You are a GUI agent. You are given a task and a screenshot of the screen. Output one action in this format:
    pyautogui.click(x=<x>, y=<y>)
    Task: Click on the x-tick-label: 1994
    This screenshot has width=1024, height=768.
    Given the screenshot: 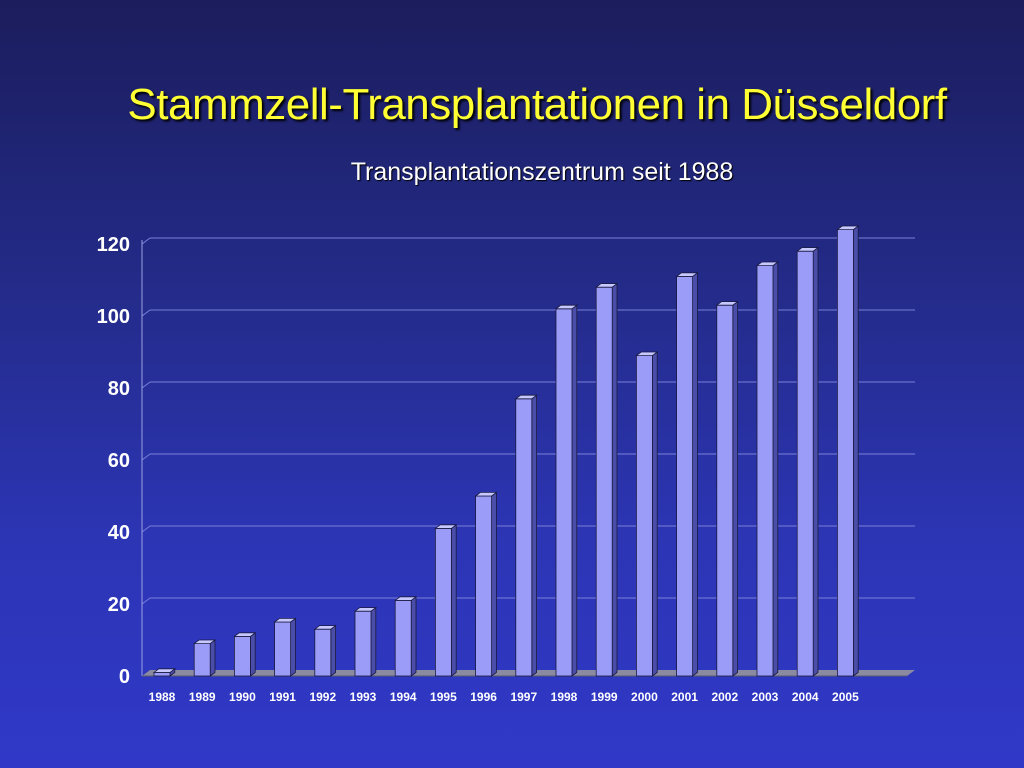 What is the action you would take?
    pyautogui.click(x=403, y=697)
    